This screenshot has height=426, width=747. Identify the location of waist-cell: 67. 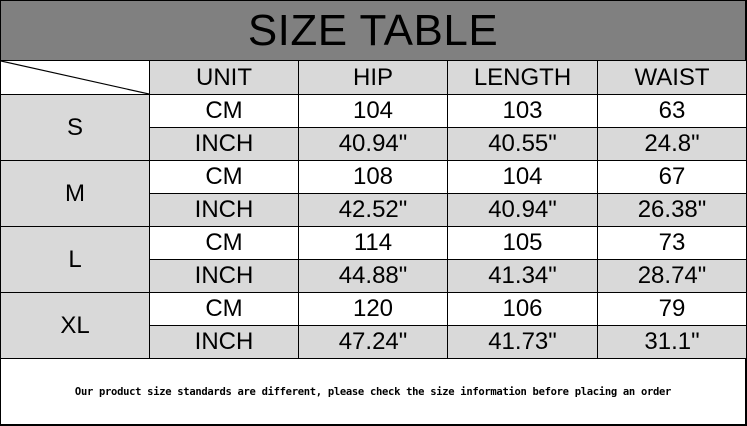
(672, 177).